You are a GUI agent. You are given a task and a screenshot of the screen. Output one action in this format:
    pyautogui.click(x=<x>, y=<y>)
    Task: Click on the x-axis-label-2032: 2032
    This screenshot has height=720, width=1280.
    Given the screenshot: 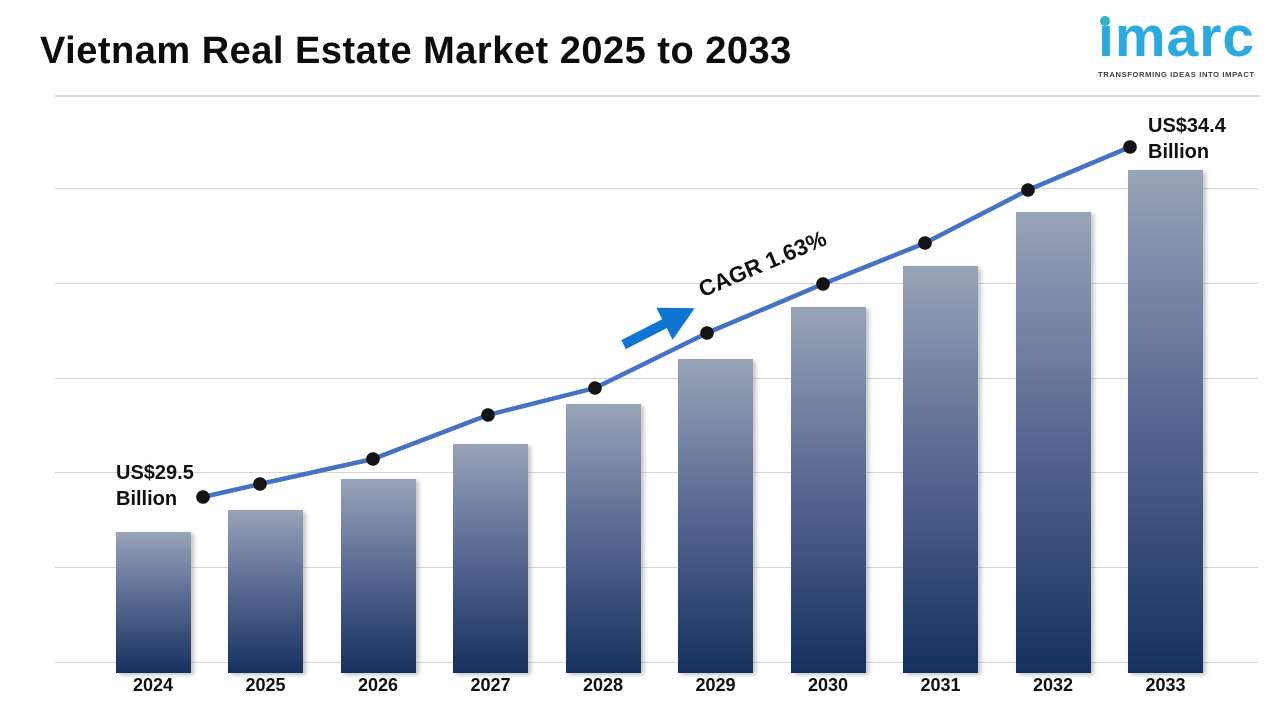 What is the action you would take?
    pyautogui.click(x=1053, y=685)
    